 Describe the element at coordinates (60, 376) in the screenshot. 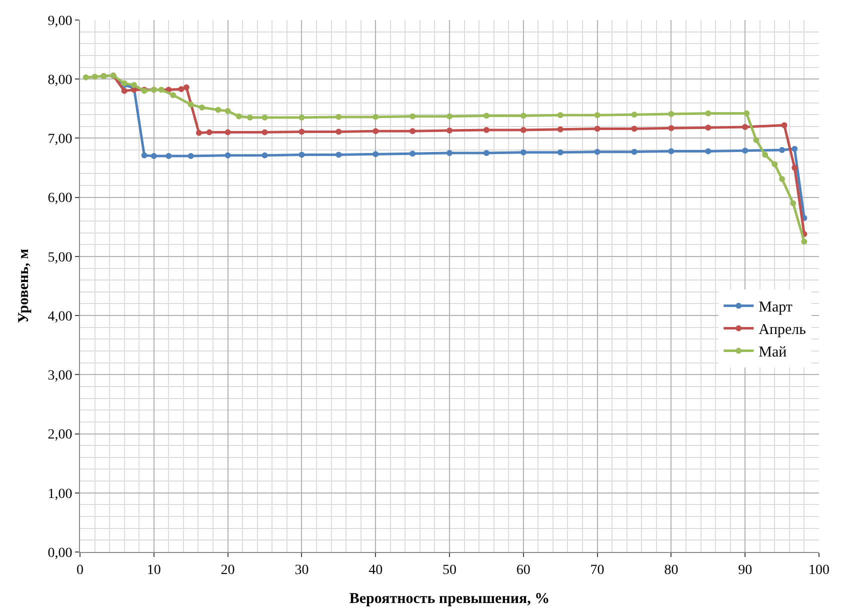

I see `y-tick-label: 3,00` at that location.